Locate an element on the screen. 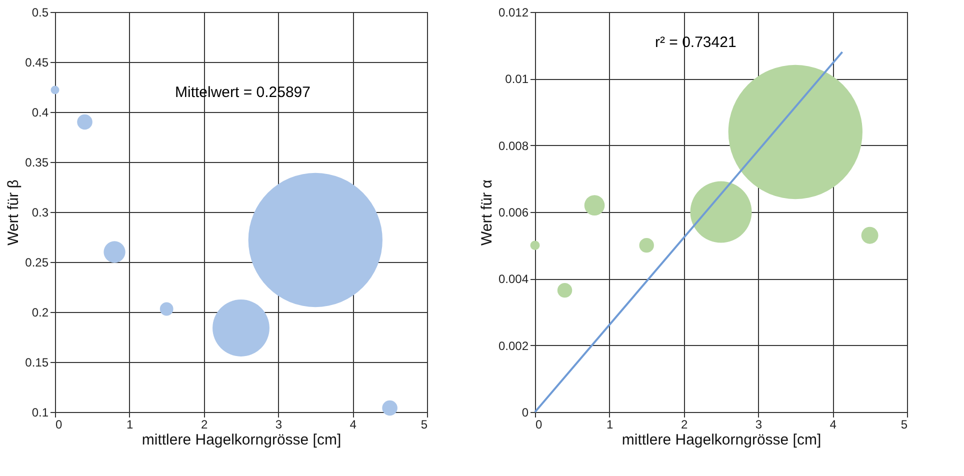 This screenshot has width=964, height=476. y-tick-label: 0.004 is located at coordinates (513, 279).